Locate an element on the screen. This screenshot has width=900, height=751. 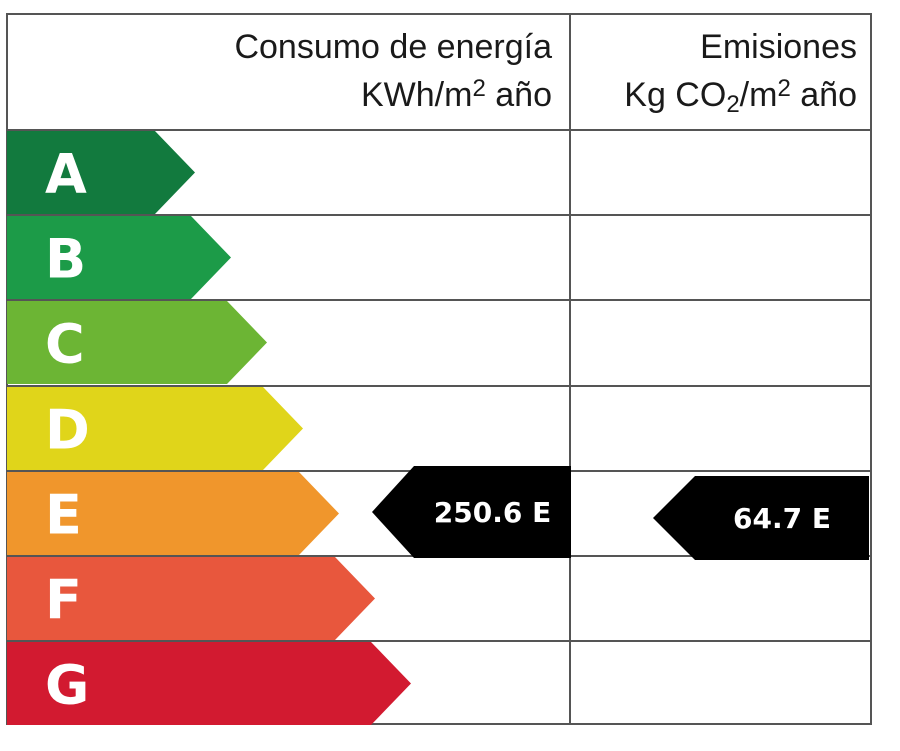
energy-class-a-arrow: A is located at coordinates (101, 172).